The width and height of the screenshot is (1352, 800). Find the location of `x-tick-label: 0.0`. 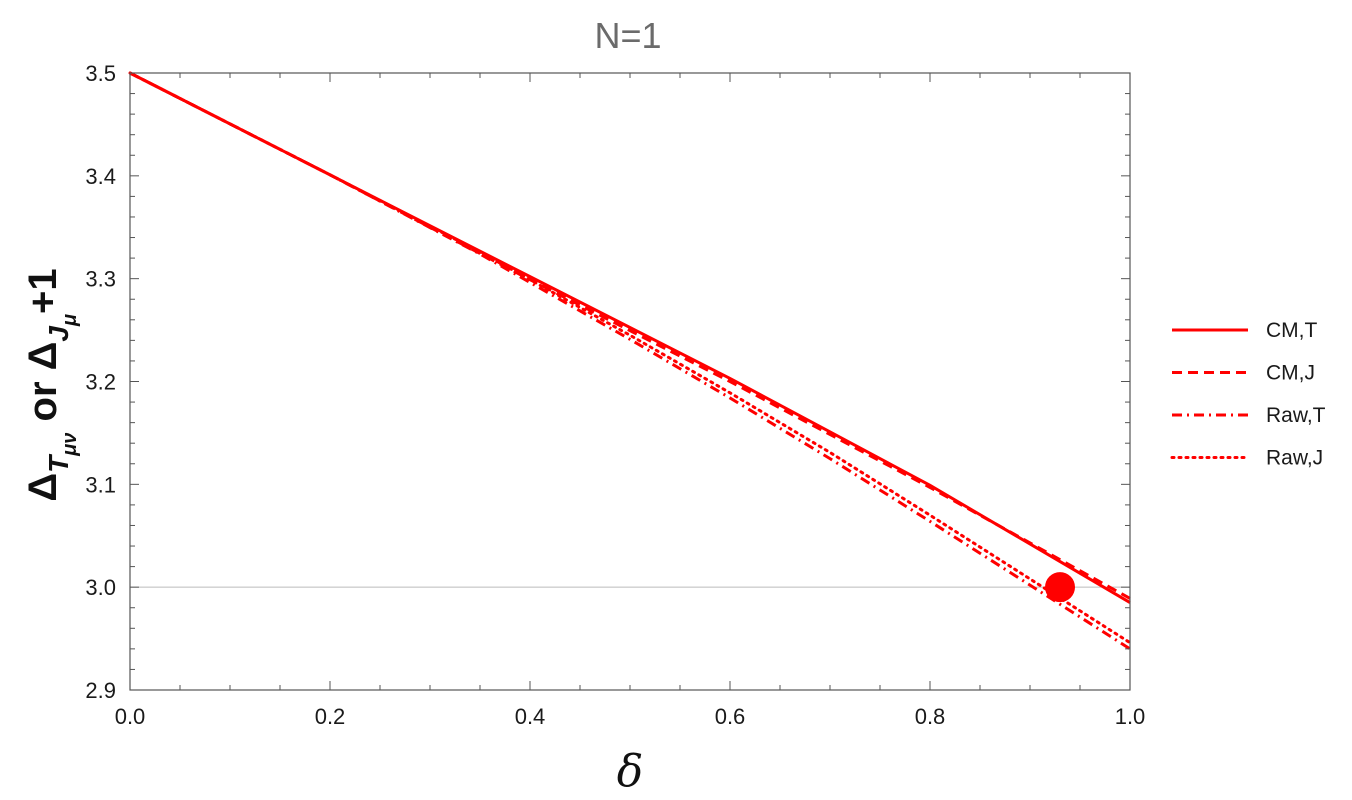

x-tick-label: 0.0 is located at coordinates (130, 716).